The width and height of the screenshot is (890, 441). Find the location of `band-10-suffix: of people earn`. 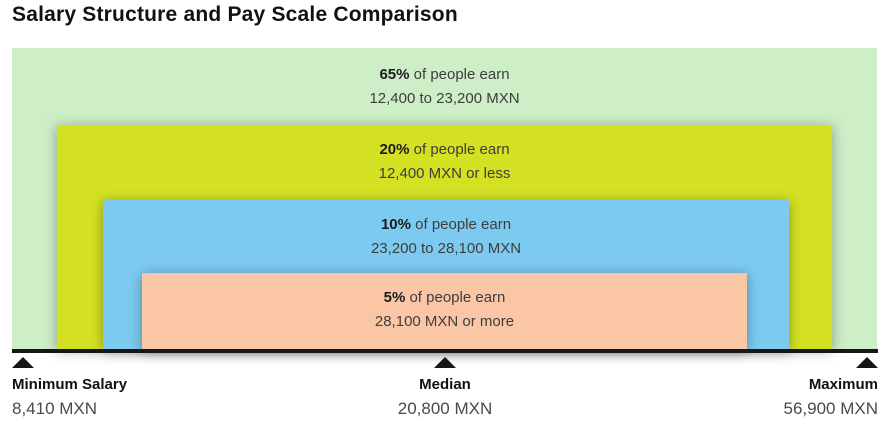

band-10-suffix: of people earn is located at coordinates (463, 224).